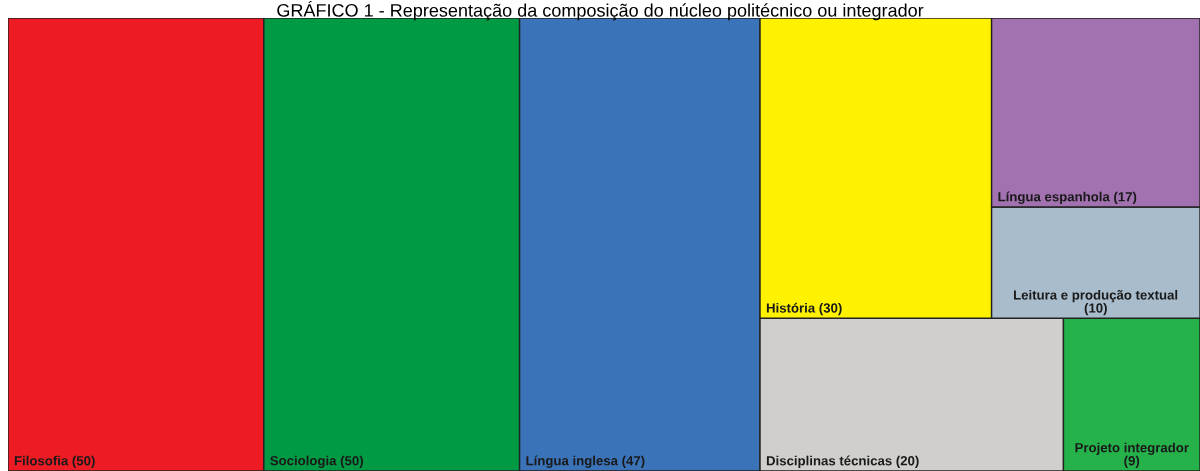 The width and height of the screenshot is (1200, 471). What do you see at coordinates (600, 10) in the screenshot?
I see `text: GRÁFICO 1 - Representação da composição do núcleo politécnico ou integrador` at bounding box center [600, 10].